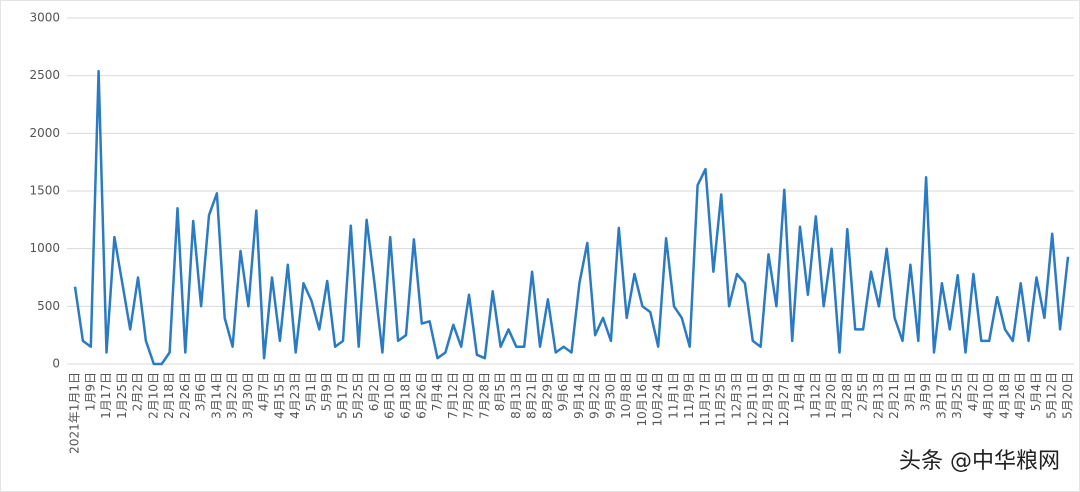 The image size is (1080, 492). I want to click on x-tick-label: 4月18日, so click(1004, 395).